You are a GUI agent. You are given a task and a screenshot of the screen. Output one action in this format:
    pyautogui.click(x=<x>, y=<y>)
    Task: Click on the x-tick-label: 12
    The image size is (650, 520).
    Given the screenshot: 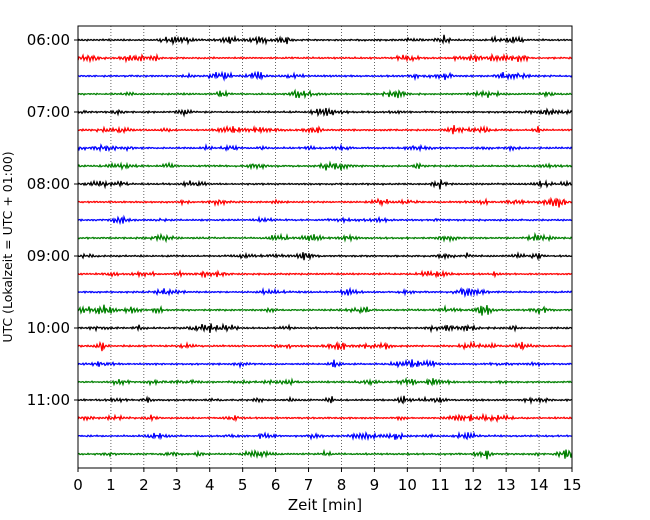 What is the action you would take?
    pyautogui.click(x=473, y=485)
    